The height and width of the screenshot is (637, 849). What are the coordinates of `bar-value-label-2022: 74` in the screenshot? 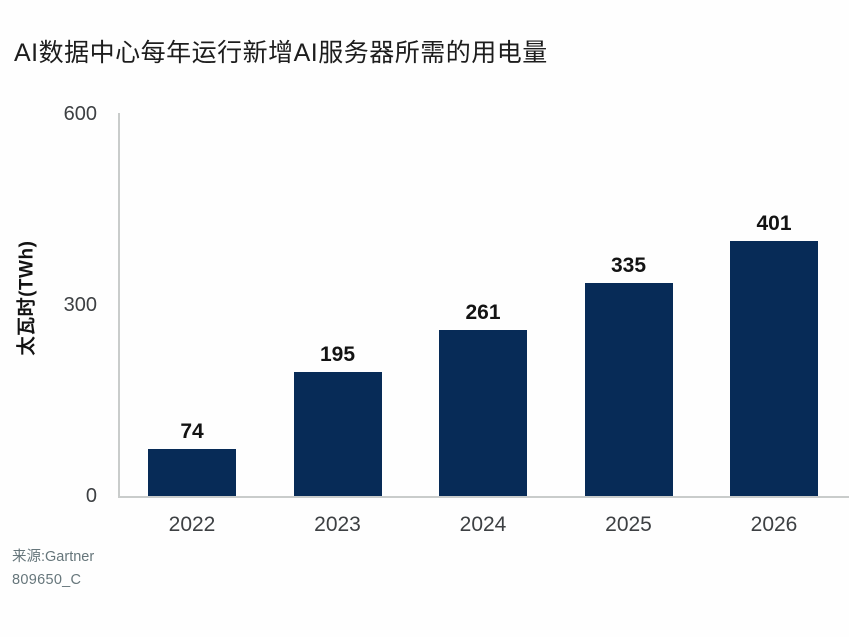 It's located at (192, 431).